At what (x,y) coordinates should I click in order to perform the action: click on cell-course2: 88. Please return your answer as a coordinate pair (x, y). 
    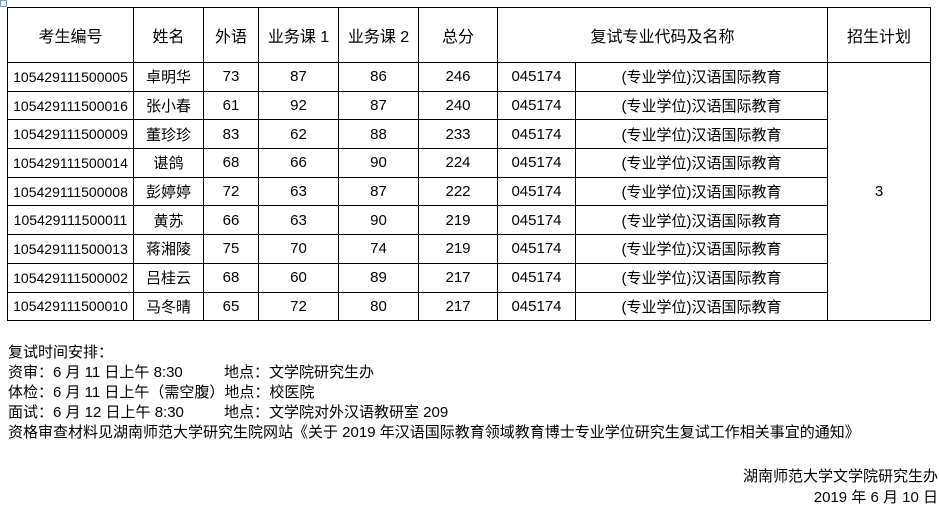
    Looking at the image, I should click on (378, 134).